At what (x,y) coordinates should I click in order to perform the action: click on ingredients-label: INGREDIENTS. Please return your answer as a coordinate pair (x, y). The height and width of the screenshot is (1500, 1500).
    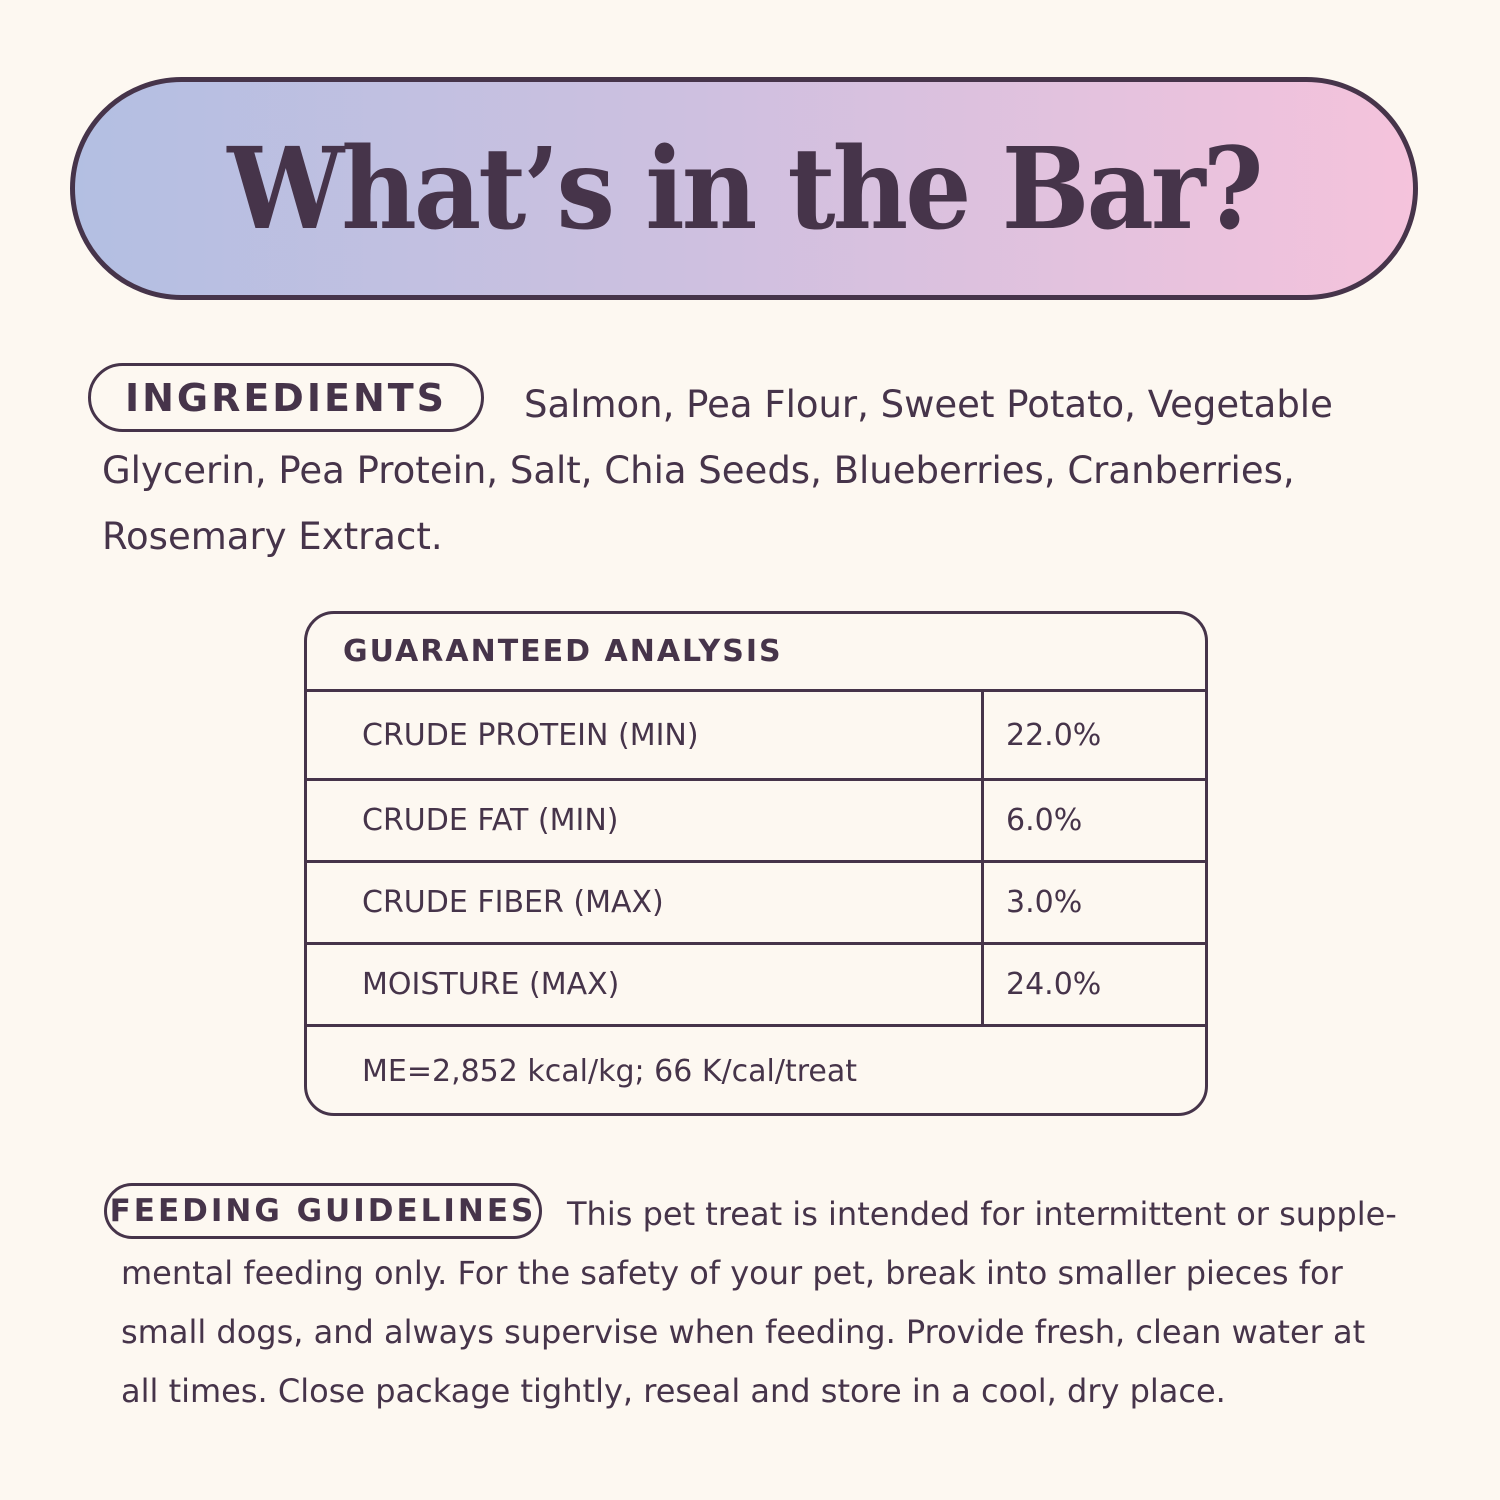
    Looking at the image, I should click on (286, 397).